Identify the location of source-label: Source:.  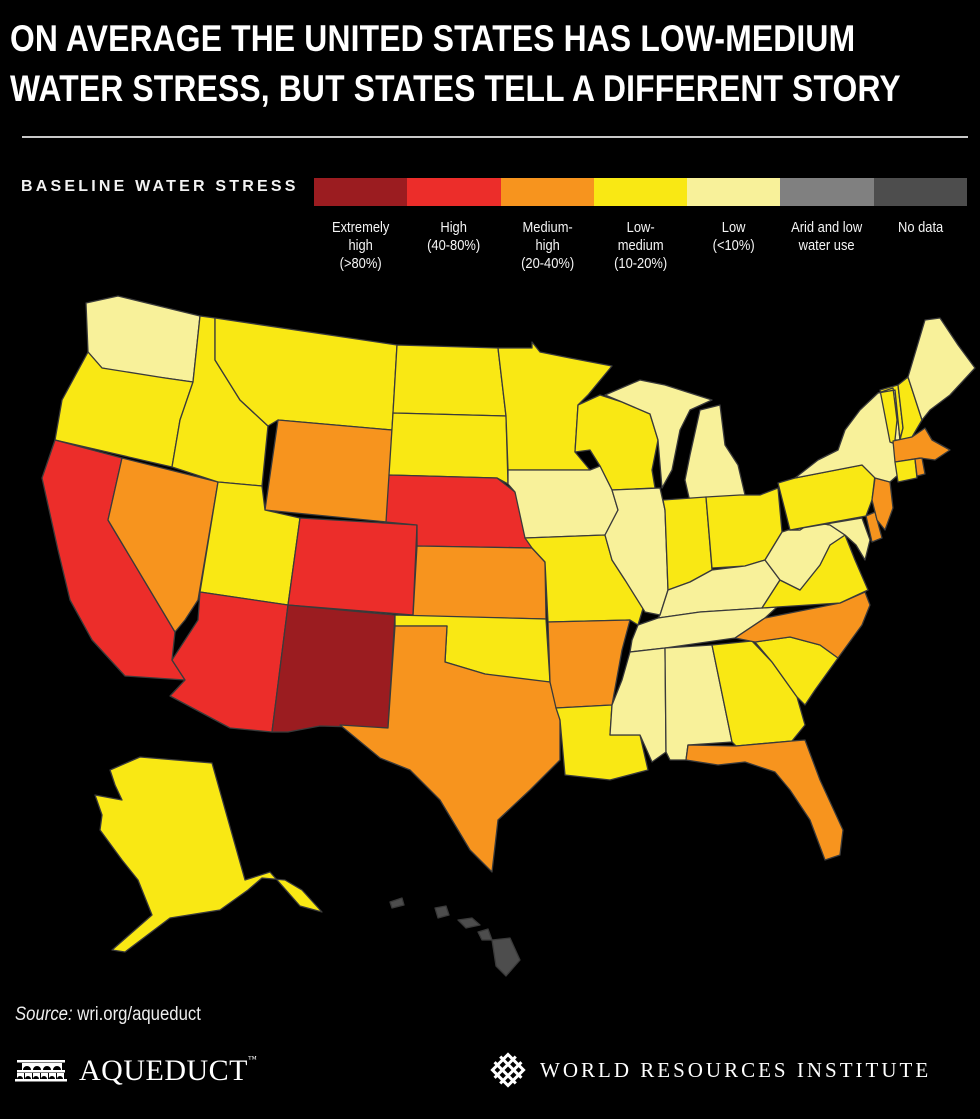
(44, 1014).